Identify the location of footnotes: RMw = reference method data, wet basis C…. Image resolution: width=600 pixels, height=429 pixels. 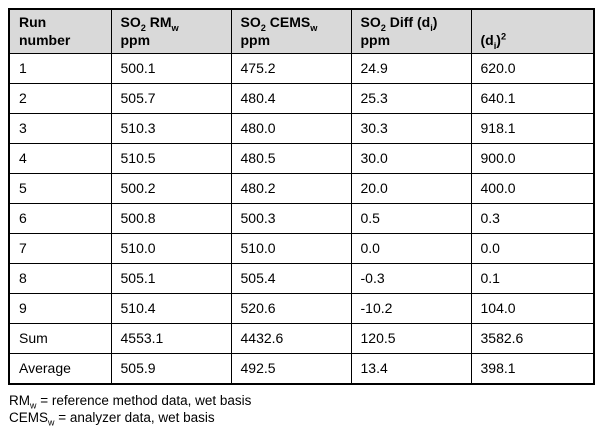
(300, 410).